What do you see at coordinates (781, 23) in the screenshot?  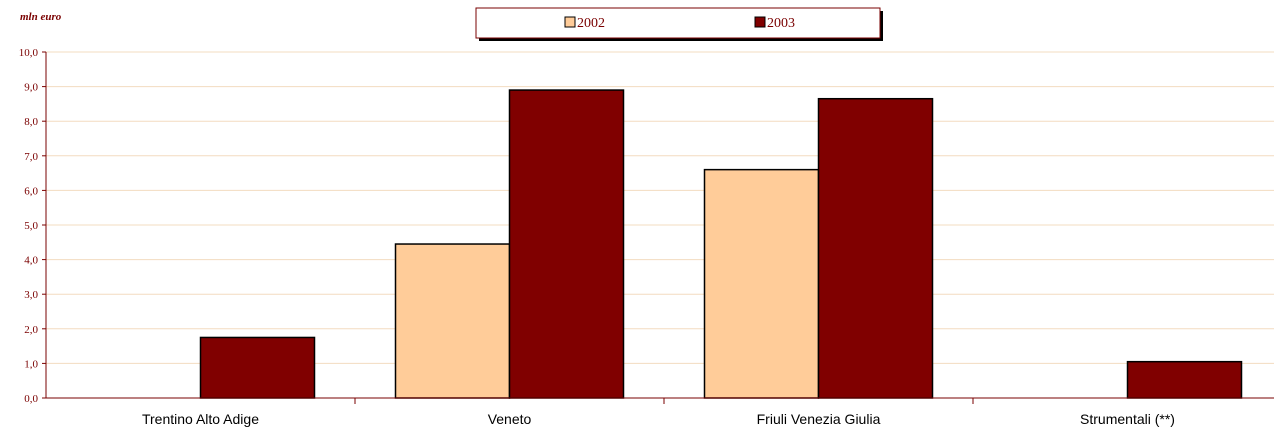 I see `legend-label-2003: 2003` at bounding box center [781, 23].